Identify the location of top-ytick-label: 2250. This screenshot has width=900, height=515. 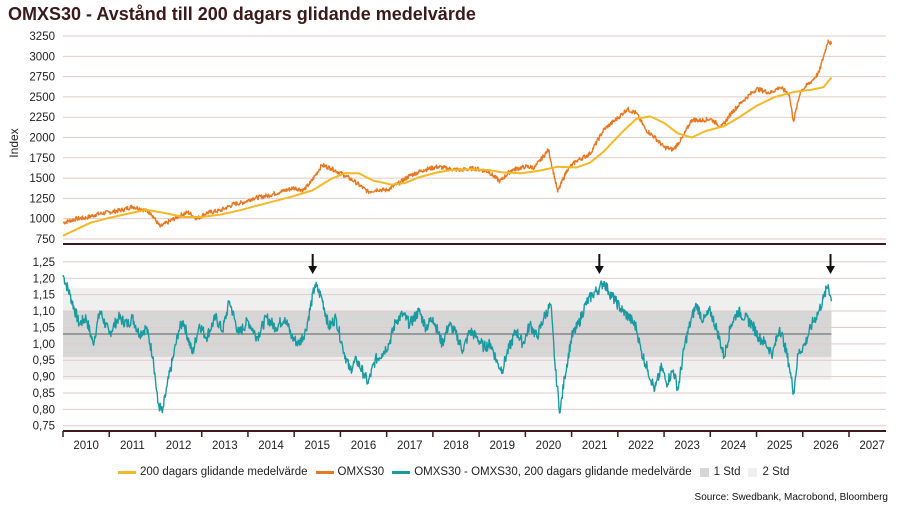
(42, 118).